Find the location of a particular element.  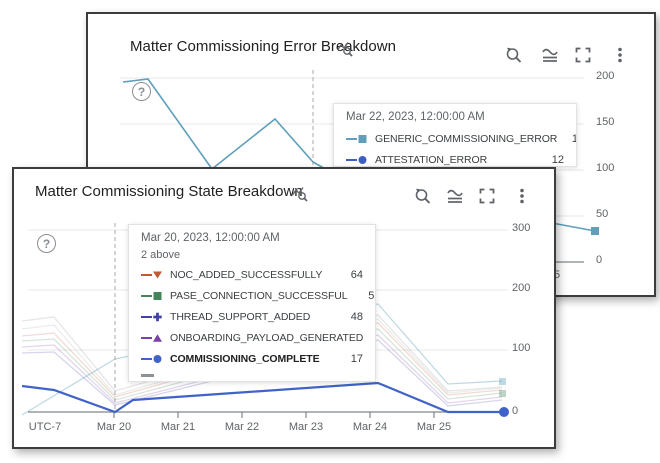

tooltip-series-row: GENERIC_COMMISSIONING_ERROR 125 is located at coordinates (461, 138).